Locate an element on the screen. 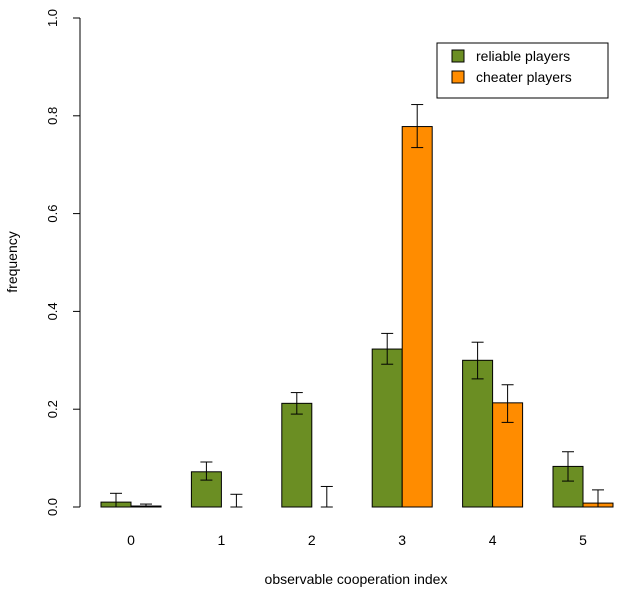 Image resolution: width=618 pixels, height=592 pixels. x-tick-label: 4 is located at coordinates (493, 540).